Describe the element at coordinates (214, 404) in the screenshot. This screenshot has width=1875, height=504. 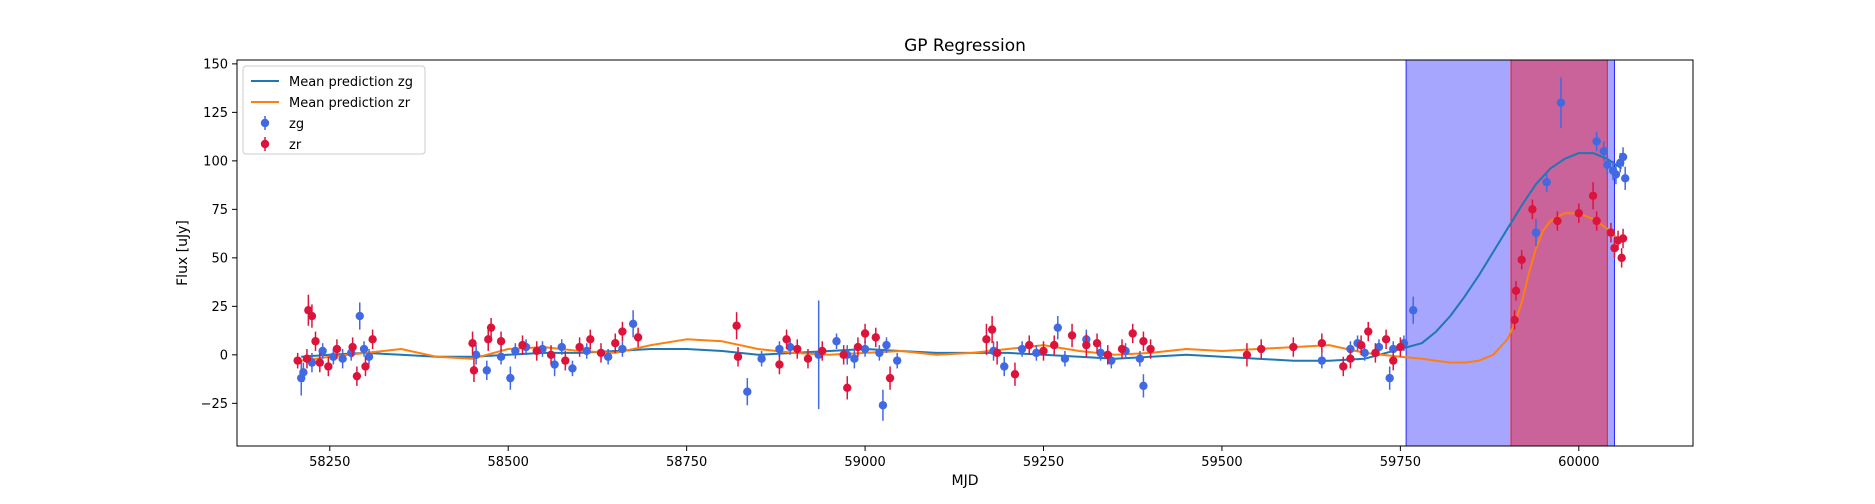
I see `y-tick-label: −25` at that location.